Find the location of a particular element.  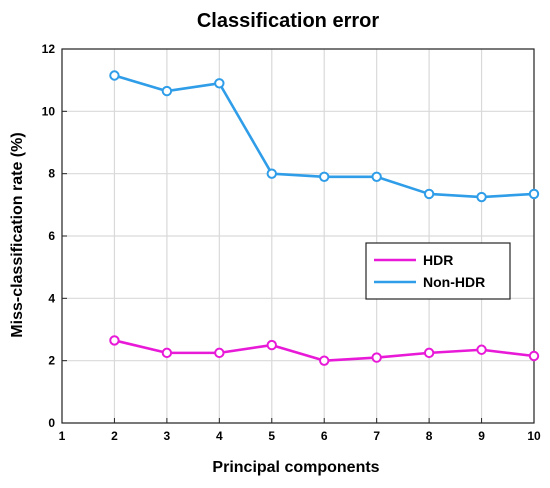

legend-box is located at coordinates (438, 271).